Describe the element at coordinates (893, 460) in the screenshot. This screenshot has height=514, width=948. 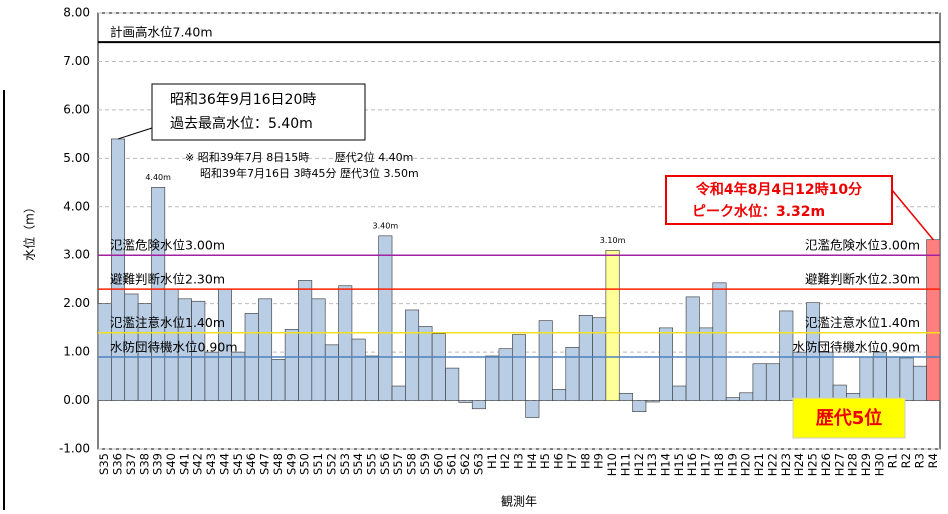
I see `x-tick-label: R1` at that location.